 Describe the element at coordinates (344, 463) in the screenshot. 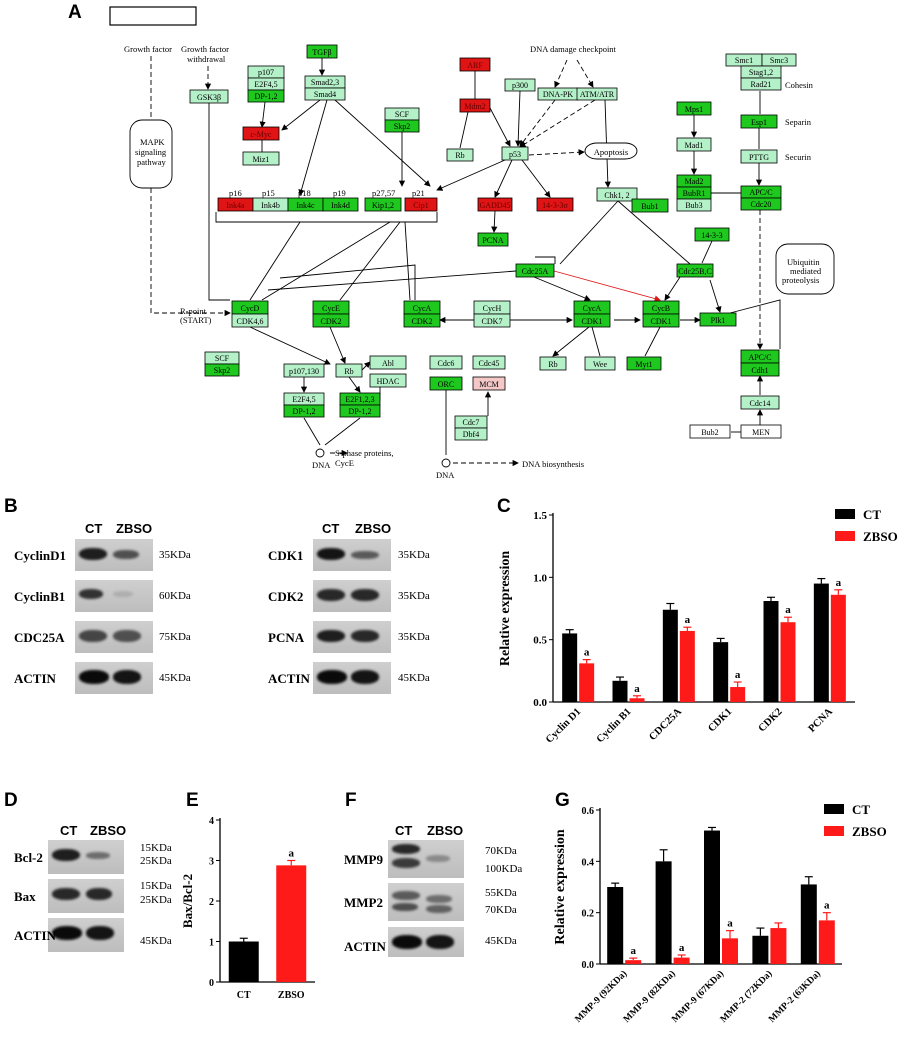

I see `text-sphase-2: CycE` at that location.